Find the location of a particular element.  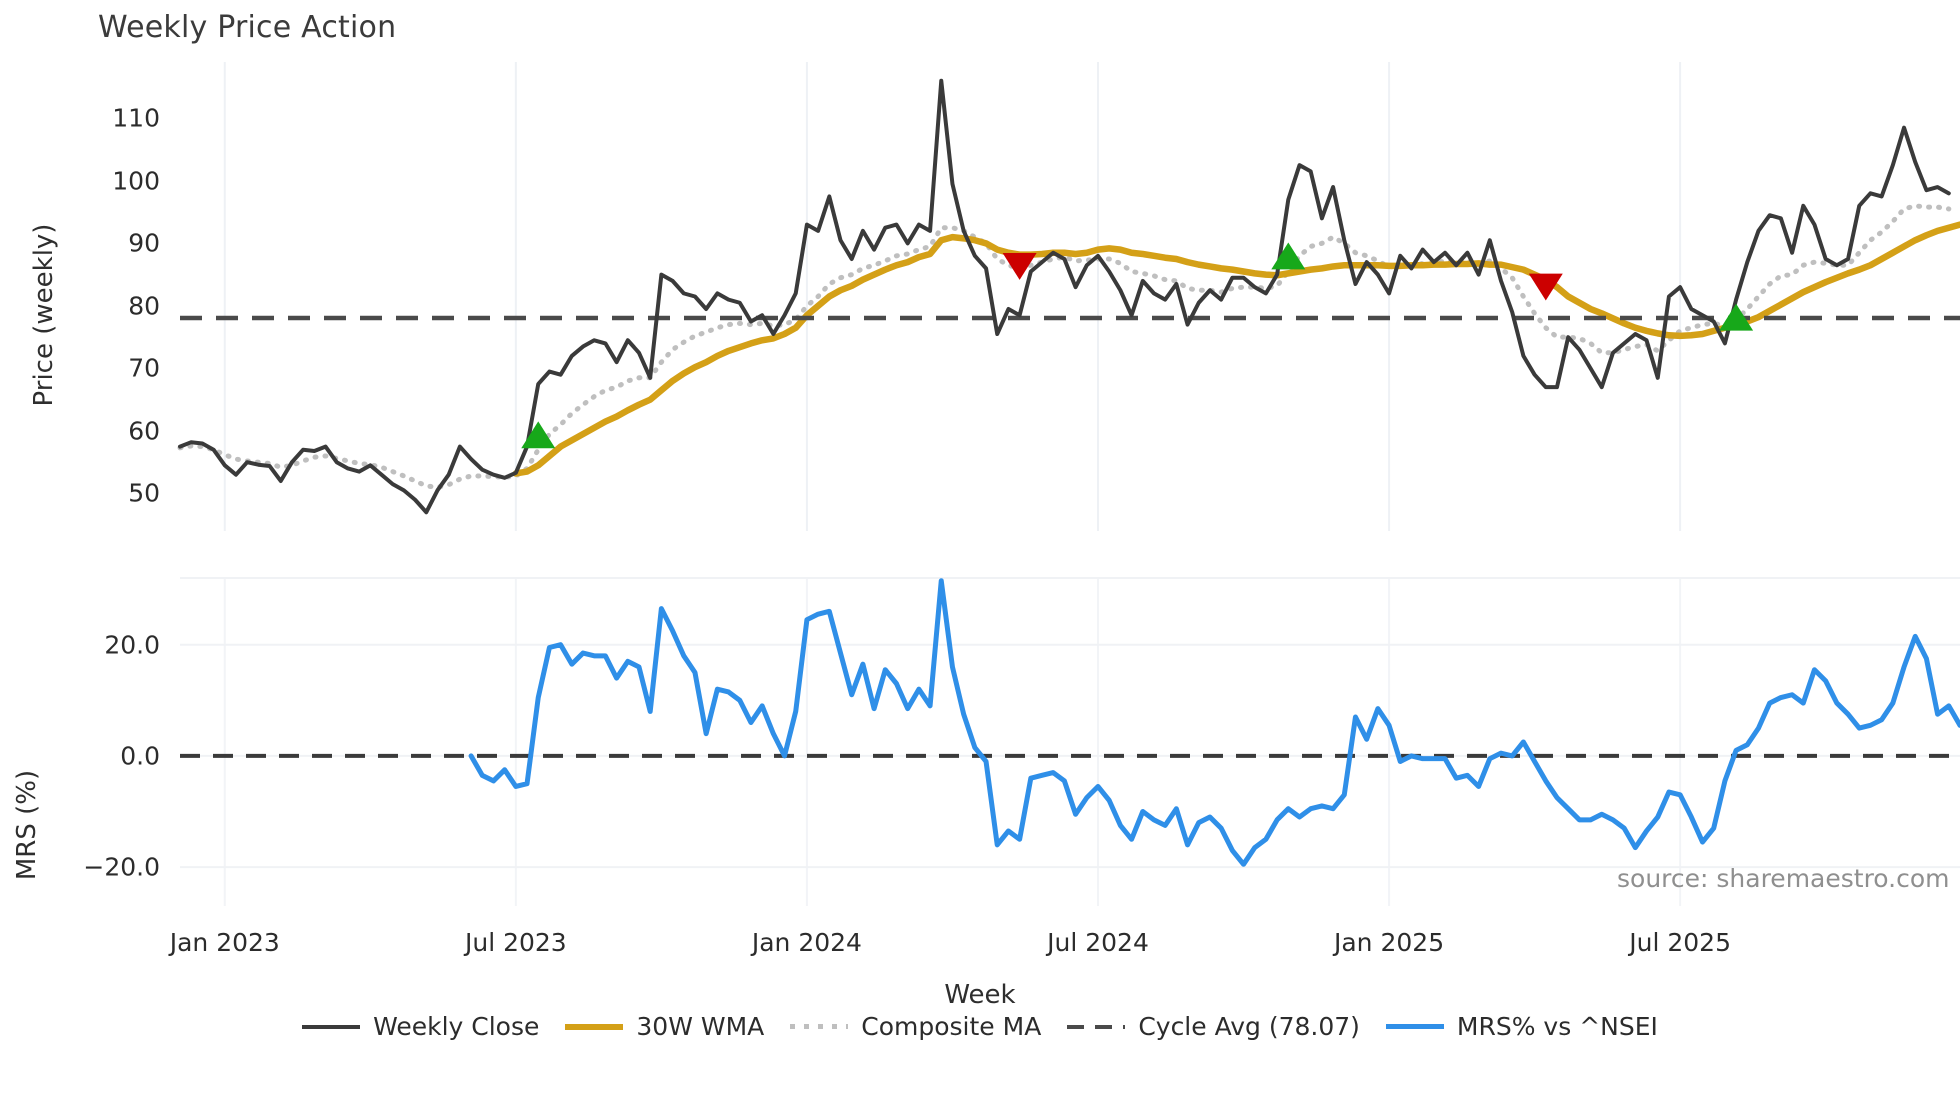

legend-item: MRS% vs ^NSEI is located at coordinates (1521, 1026).